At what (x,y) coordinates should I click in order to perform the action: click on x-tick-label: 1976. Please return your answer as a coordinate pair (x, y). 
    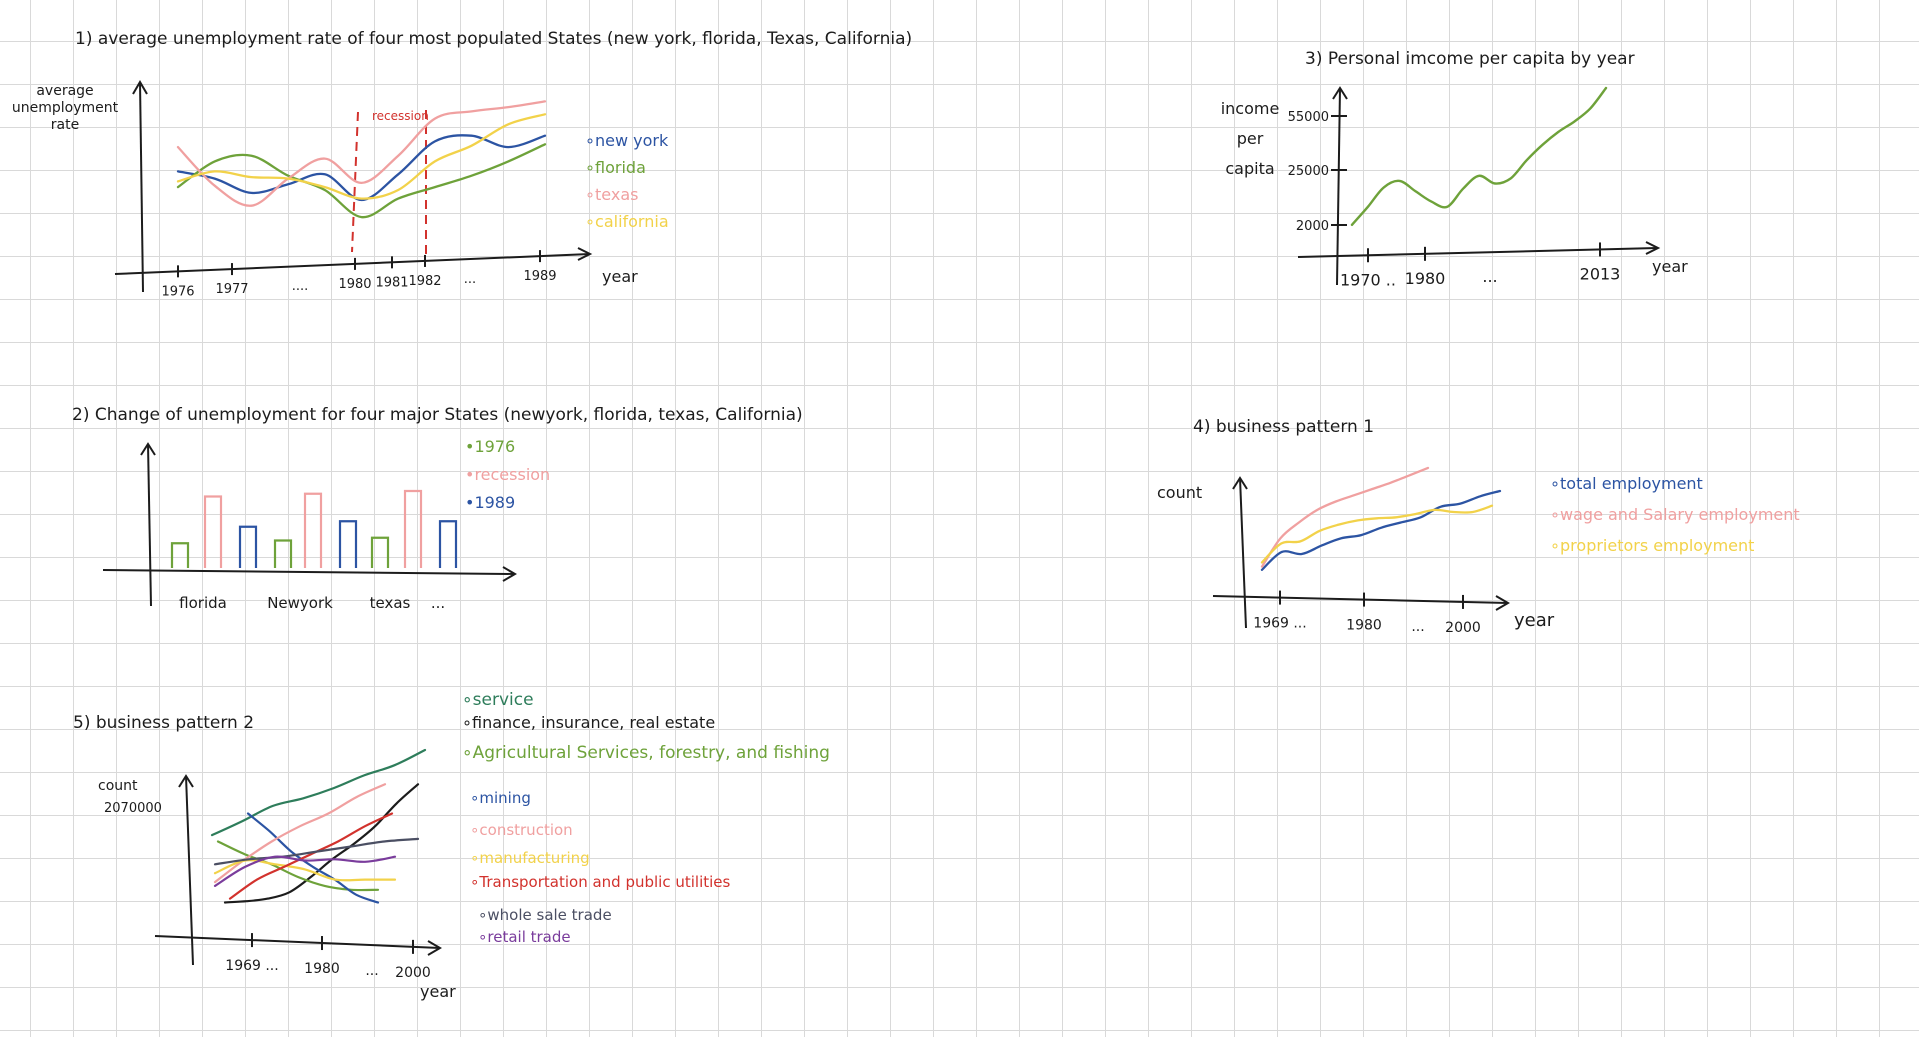
    Looking at the image, I should click on (177, 291).